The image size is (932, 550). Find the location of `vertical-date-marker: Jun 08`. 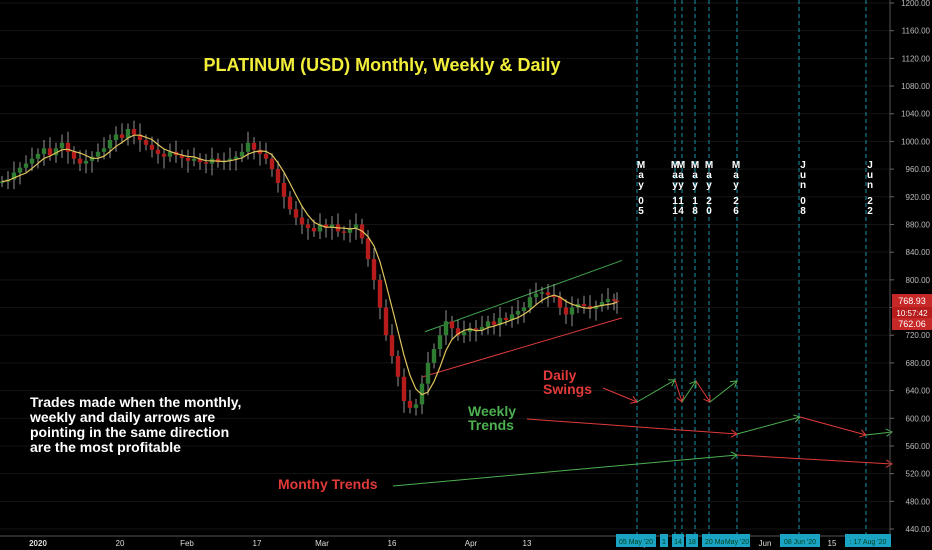

vertical-date-marker: Jun 08 is located at coordinates (803, 188).